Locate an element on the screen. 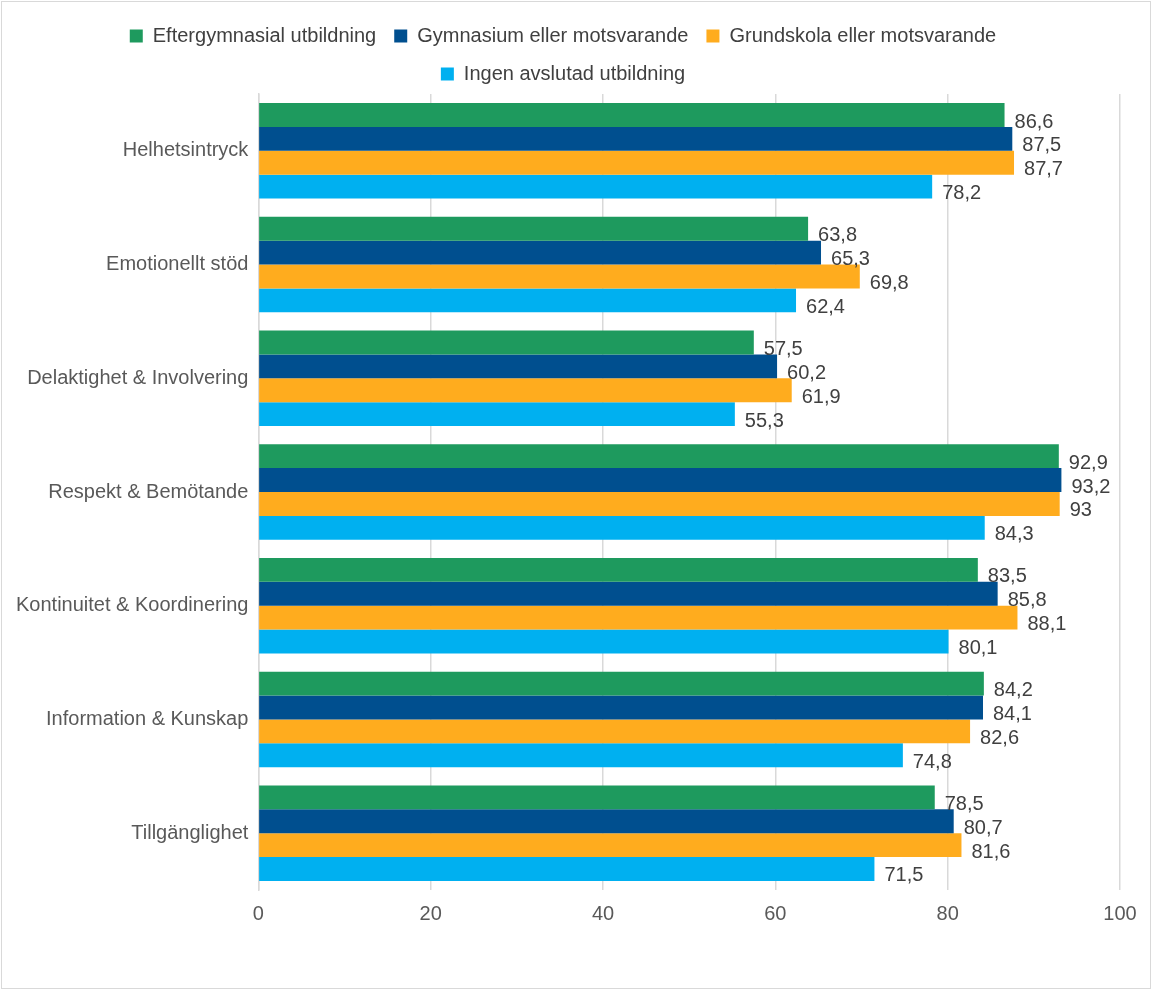 The width and height of the screenshot is (1152, 990). x-tick-label: 80 is located at coordinates (947, 912).